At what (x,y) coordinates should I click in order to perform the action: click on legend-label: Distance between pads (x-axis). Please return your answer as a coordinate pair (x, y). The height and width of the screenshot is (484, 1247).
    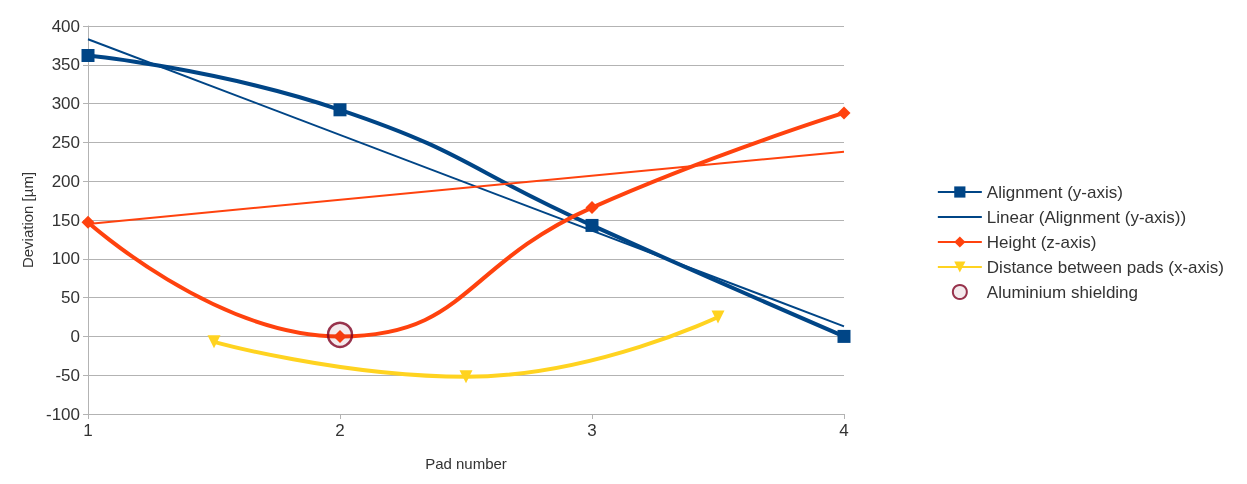
    Looking at the image, I should click on (1105, 267).